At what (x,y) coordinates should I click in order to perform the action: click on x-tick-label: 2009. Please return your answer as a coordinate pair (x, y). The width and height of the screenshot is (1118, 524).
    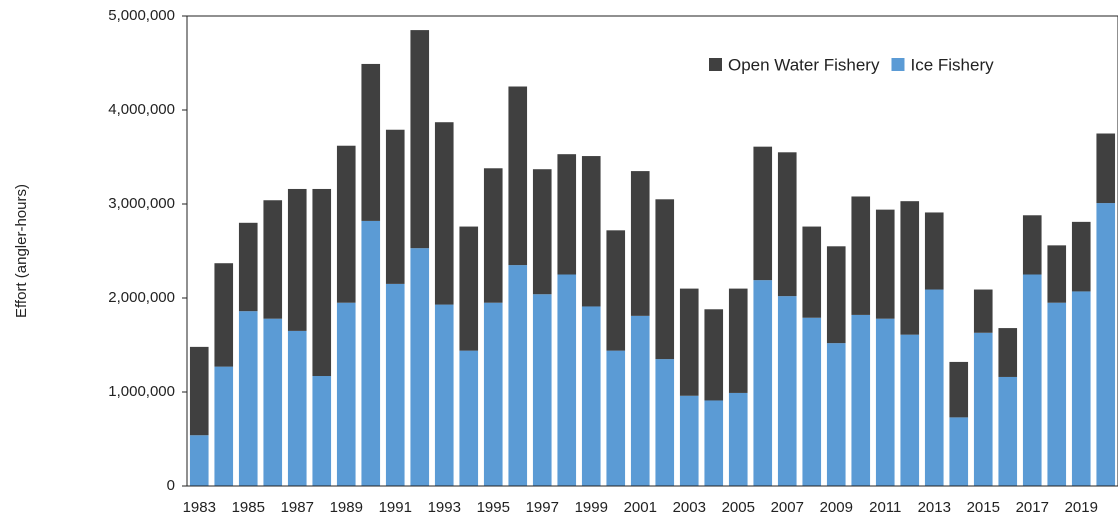
    Looking at the image, I should click on (836, 507).